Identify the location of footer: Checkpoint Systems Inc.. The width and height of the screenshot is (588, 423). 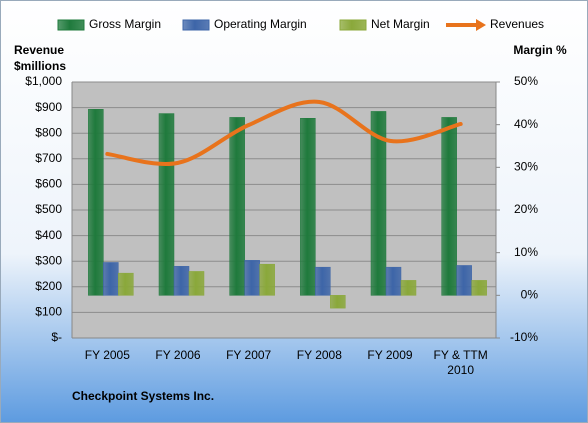
(143, 396).